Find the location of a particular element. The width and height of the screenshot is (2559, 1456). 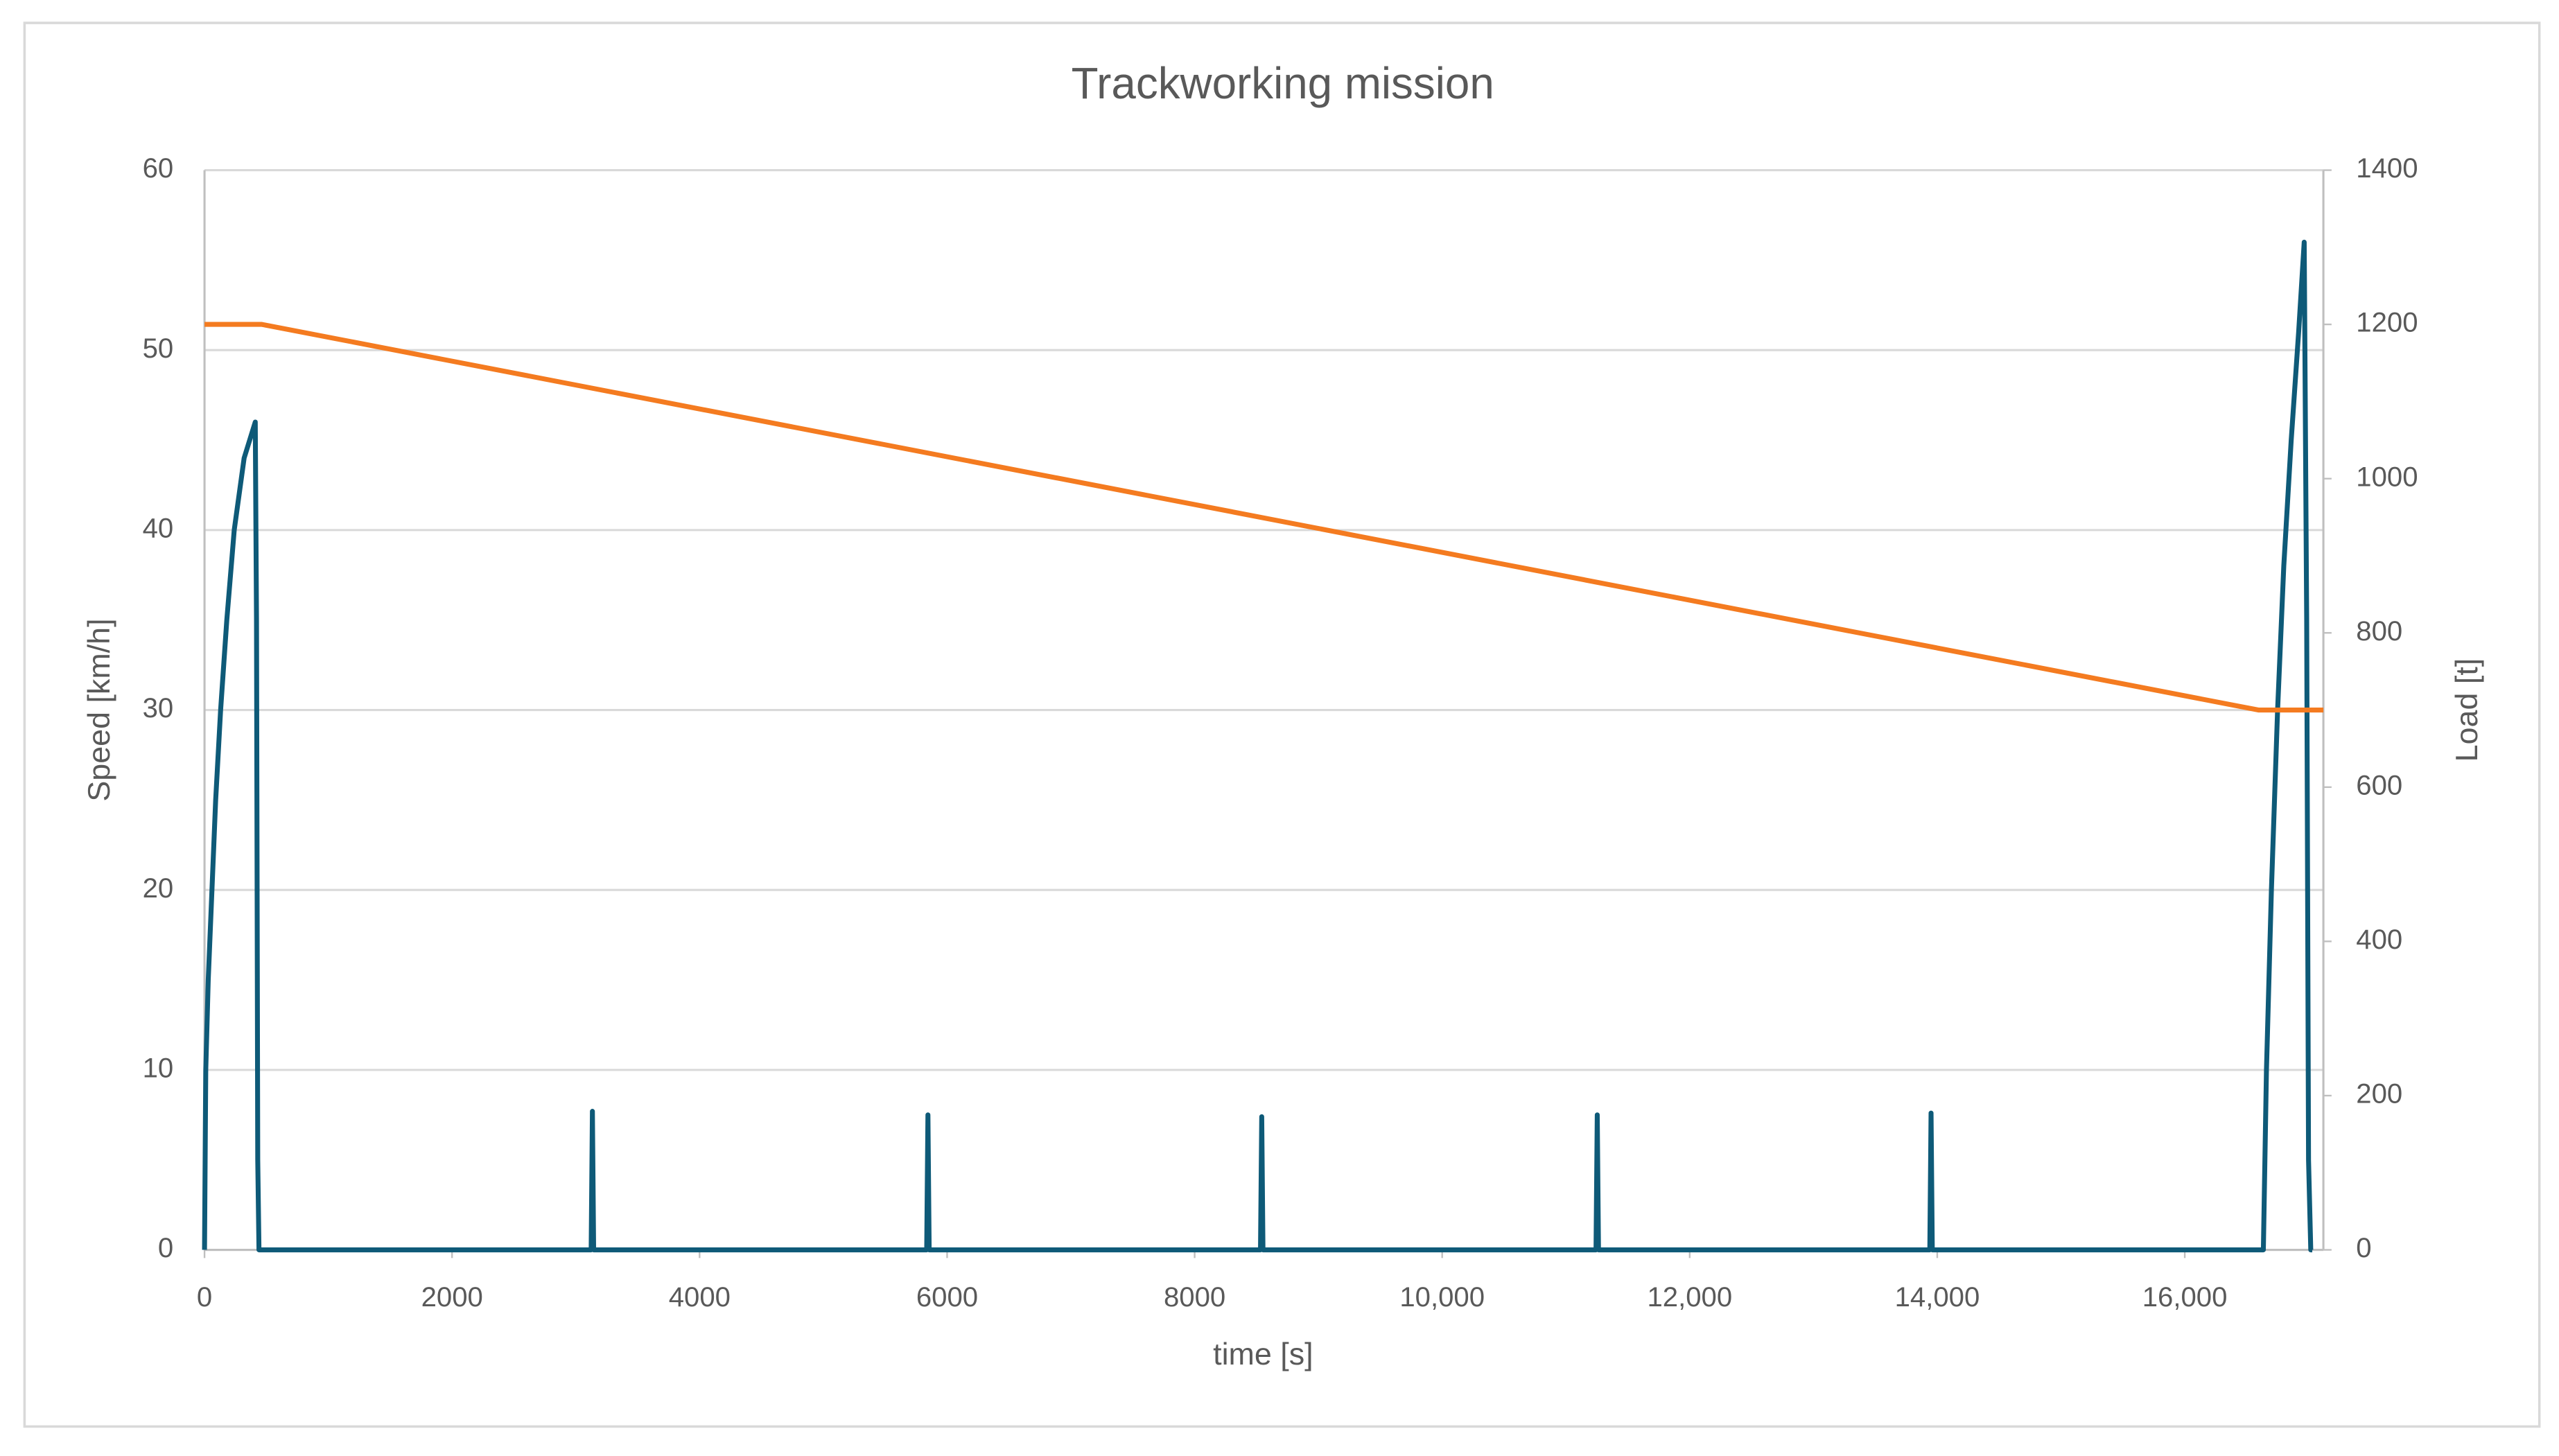

x-tick-label: 12,000 is located at coordinates (1689, 1297).